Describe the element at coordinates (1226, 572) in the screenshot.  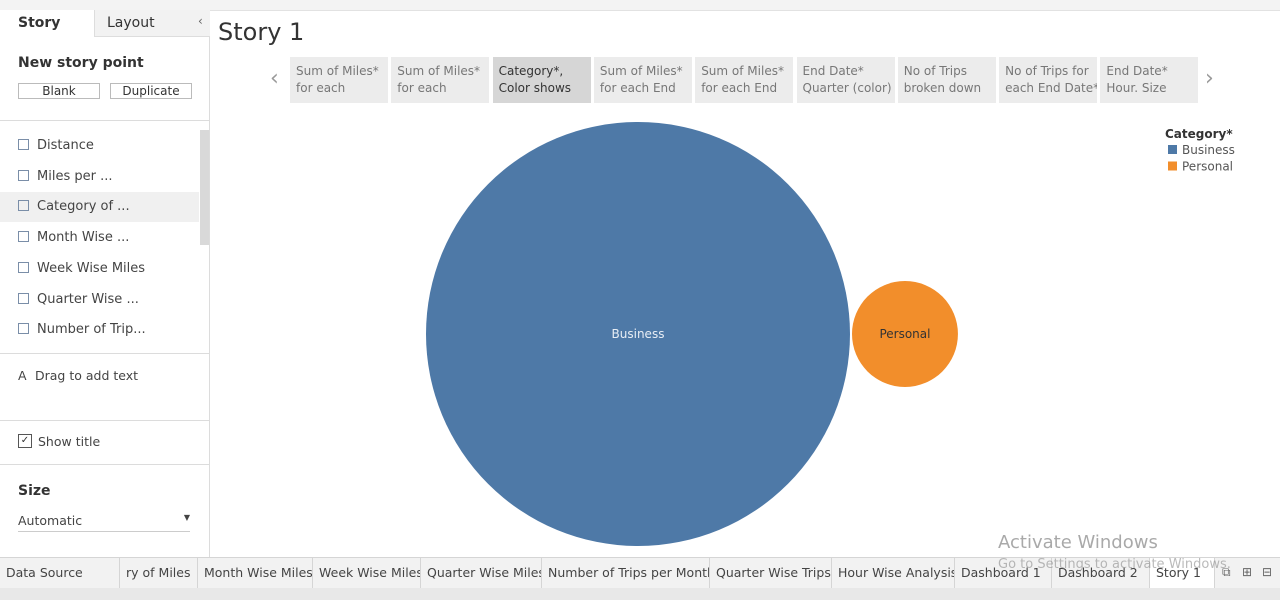
I see `new-tab-icon: ⧉` at that location.